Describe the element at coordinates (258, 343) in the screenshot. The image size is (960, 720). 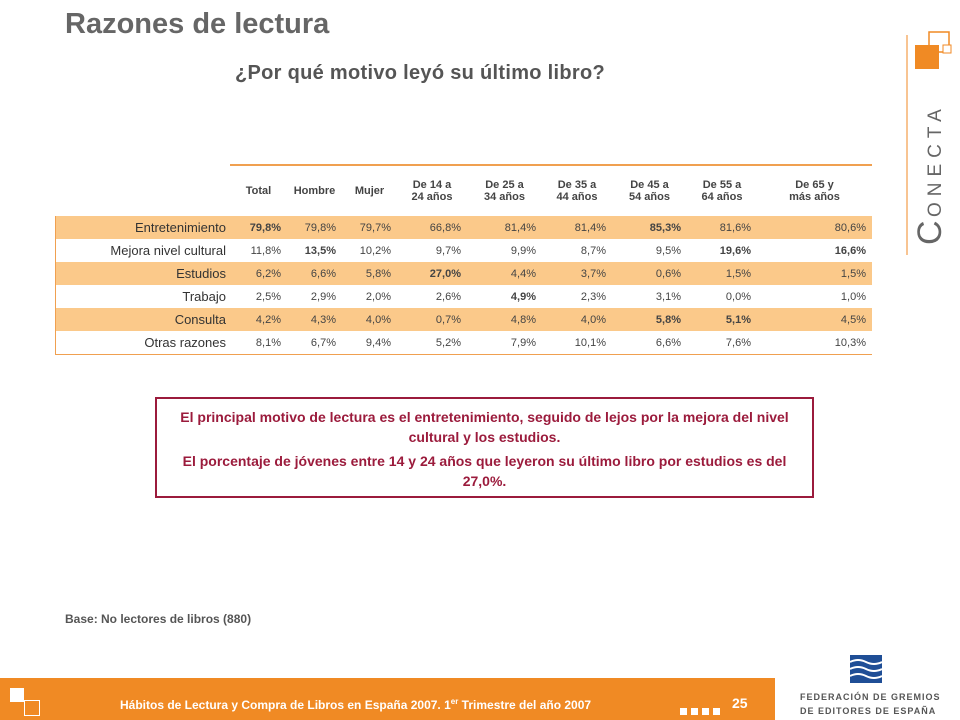
I see `cell: 8,1%` at that location.